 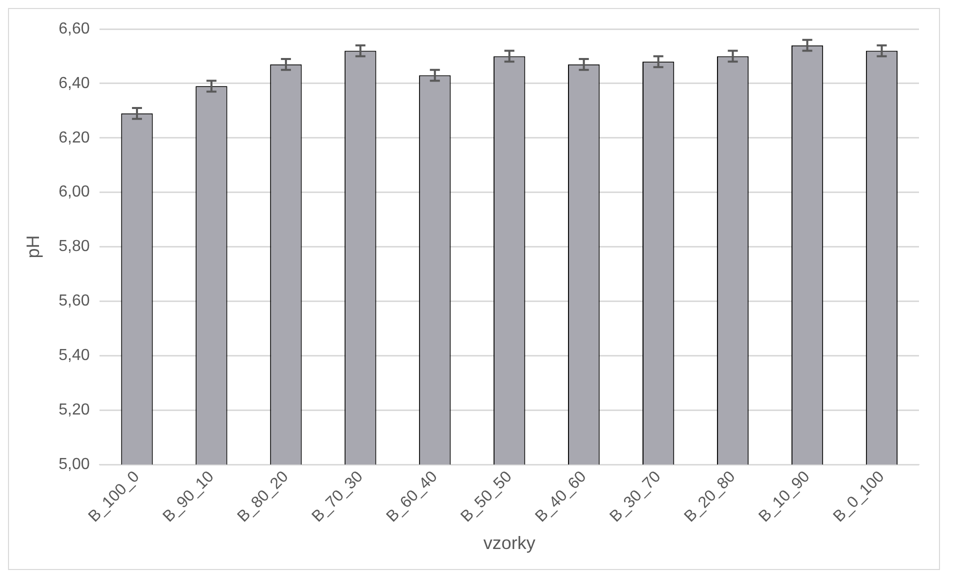 What do you see at coordinates (74, 301) in the screenshot?
I see `y-tick-label: 5,60` at bounding box center [74, 301].